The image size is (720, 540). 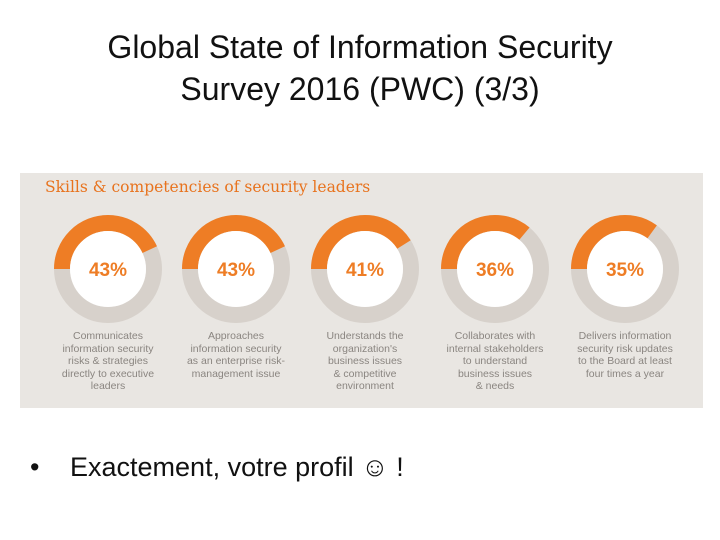 I want to click on stat-value: 35%, so click(x=625, y=270).